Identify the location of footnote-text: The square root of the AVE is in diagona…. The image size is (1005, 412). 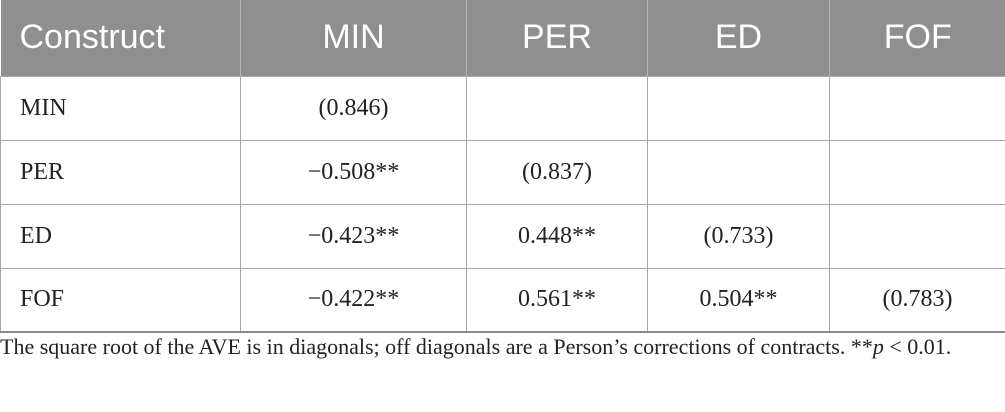
(436, 346).